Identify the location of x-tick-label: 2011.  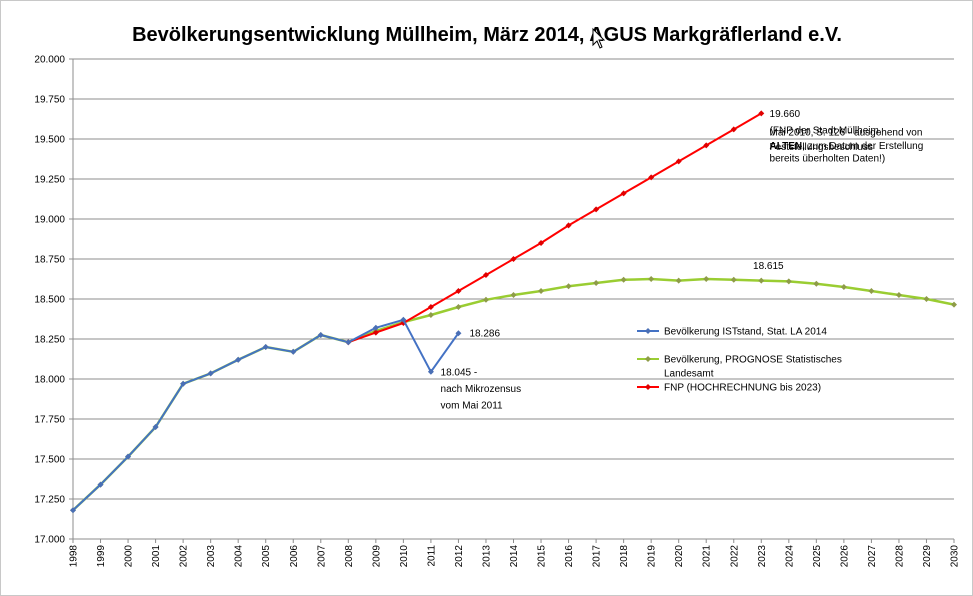
(431, 556).